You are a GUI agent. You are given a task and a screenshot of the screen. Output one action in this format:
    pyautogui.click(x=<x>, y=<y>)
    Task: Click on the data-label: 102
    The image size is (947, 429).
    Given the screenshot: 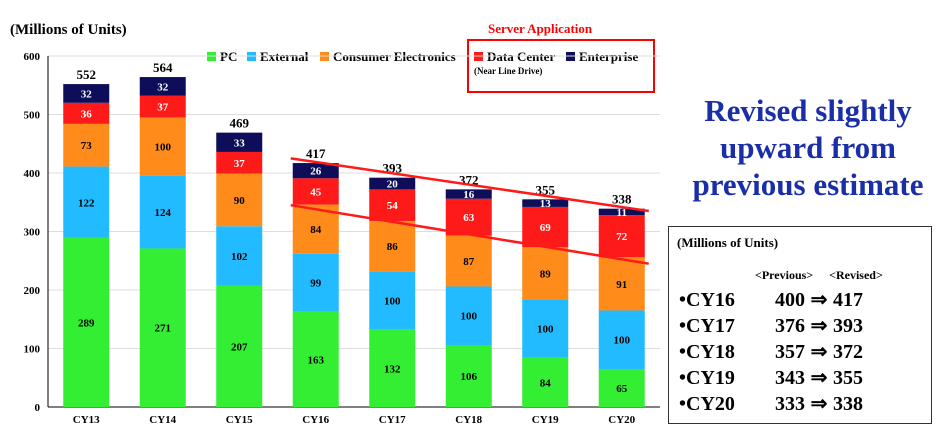 What is the action you would take?
    pyautogui.click(x=239, y=257)
    